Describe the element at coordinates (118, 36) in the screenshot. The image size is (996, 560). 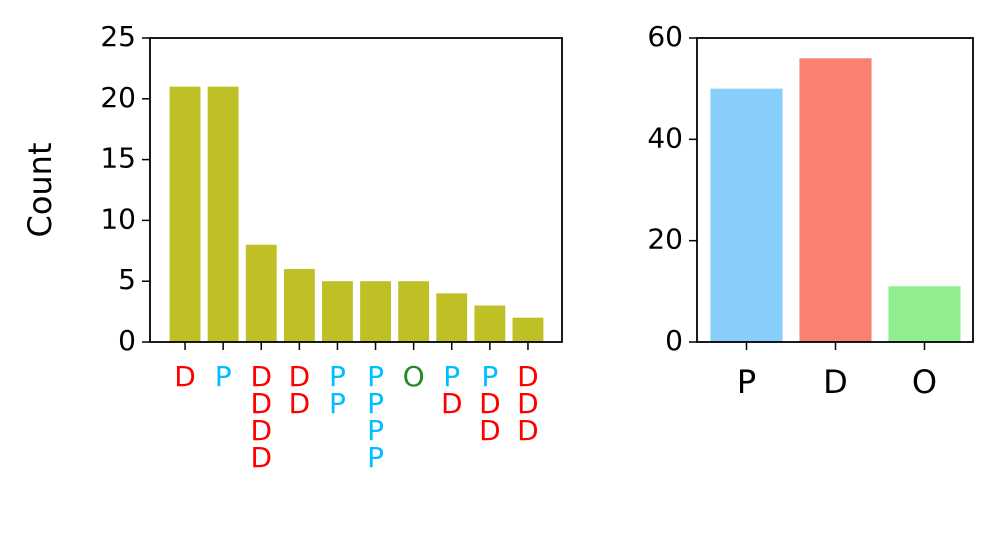
I see `y-tick-label: 25` at that location.